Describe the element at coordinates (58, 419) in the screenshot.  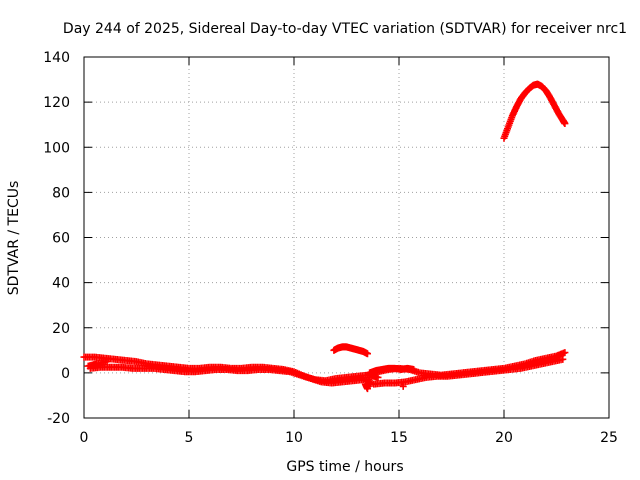
I see `y-tick-label: -20` at that location.